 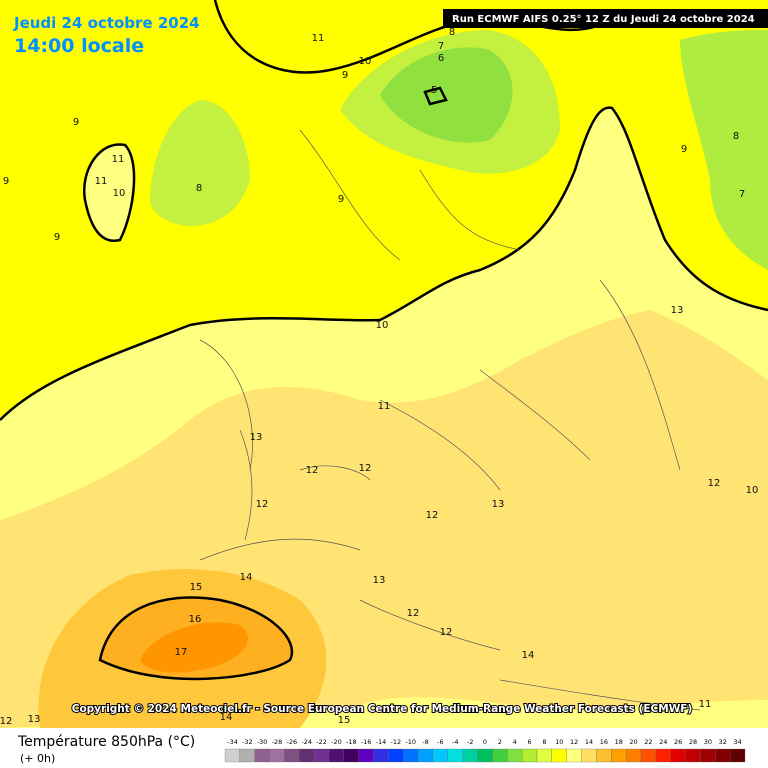 I want to click on scale-label: 32, so click(x=723, y=742).